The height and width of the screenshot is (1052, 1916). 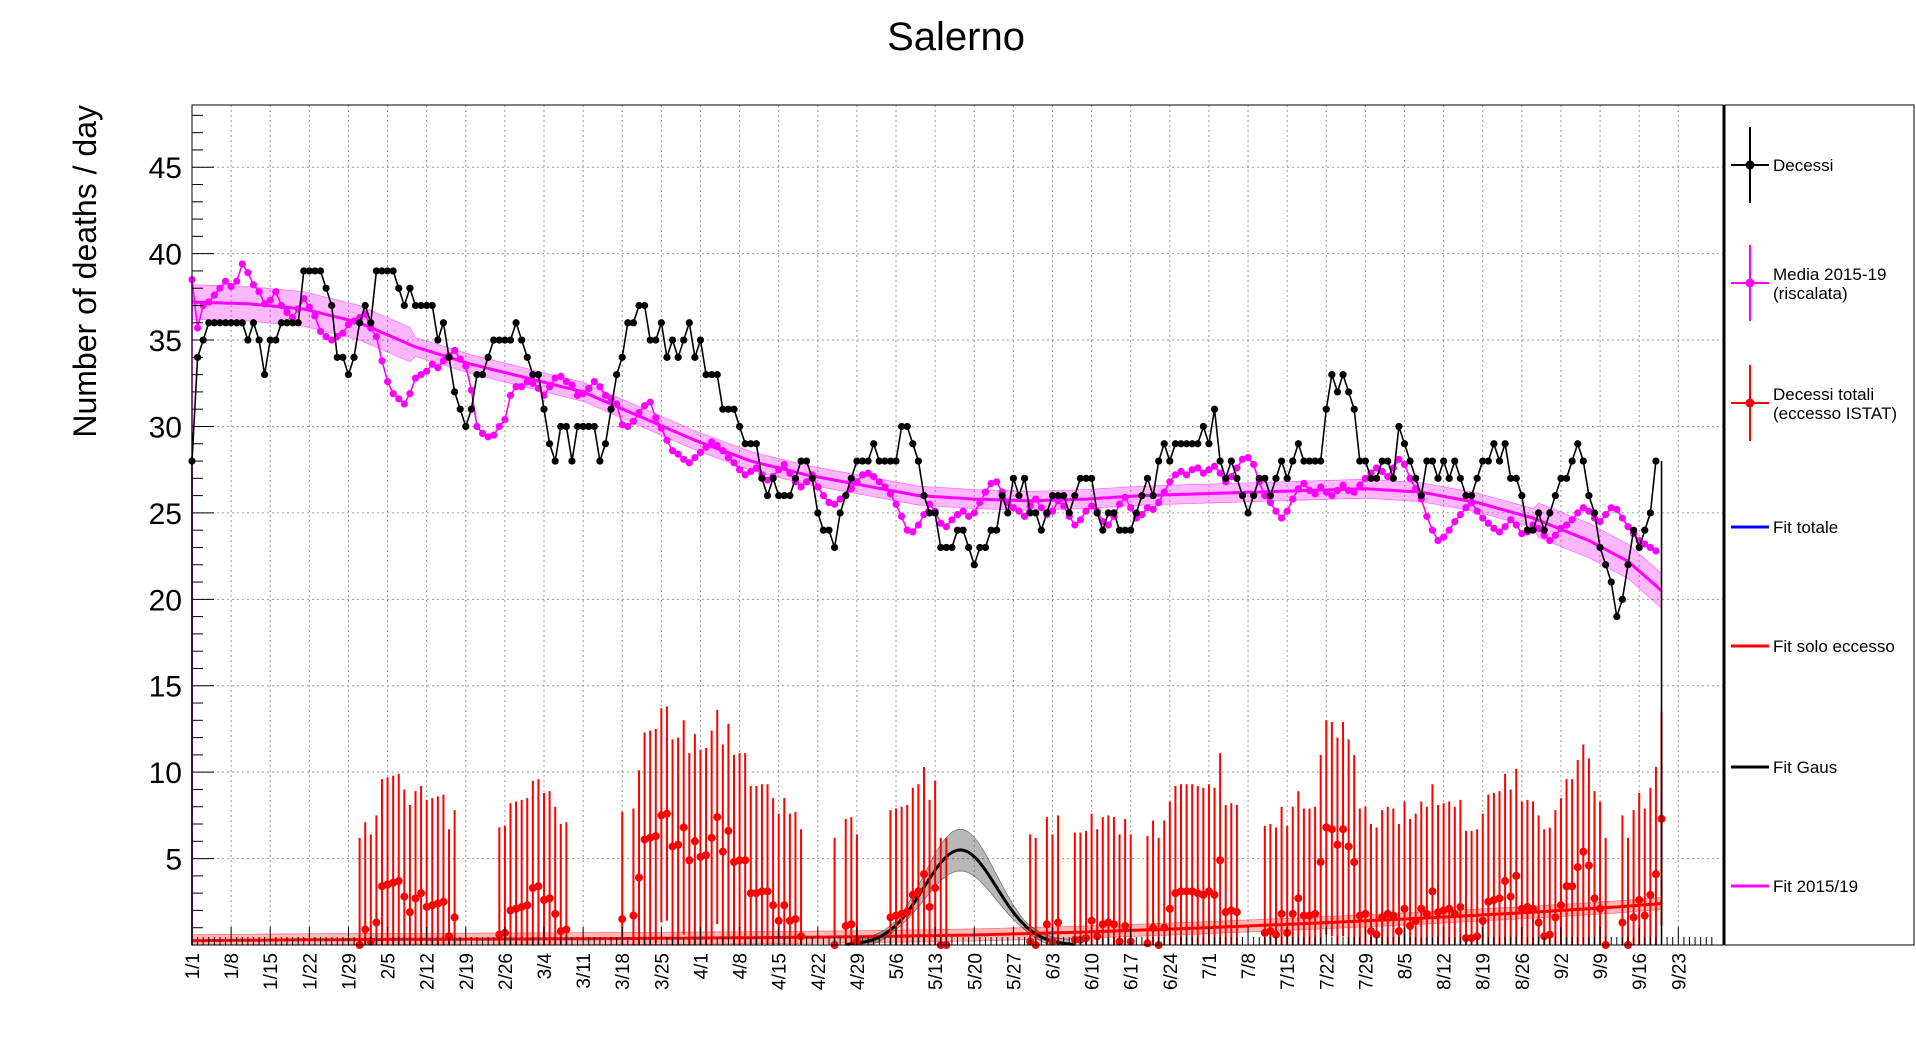 I want to click on legend-label: Media 2015-19 (riscalata), so click(x=1829, y=284).